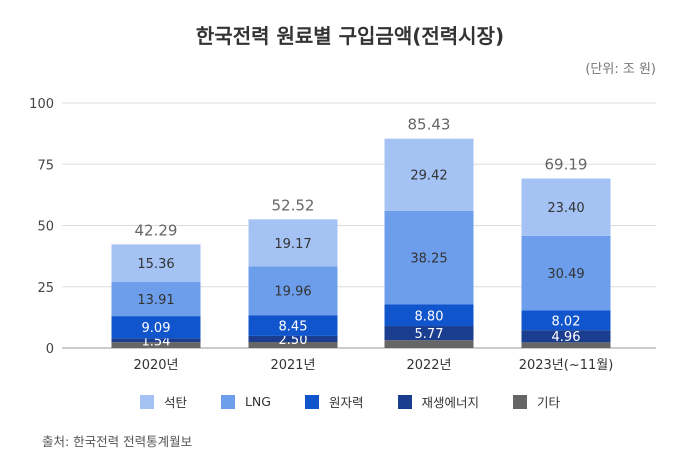 This screenshot has width=700, height=465. Describe the element at coordinates (41, 104) in the screenshot. I see `y-tick-label: 100` at that location.